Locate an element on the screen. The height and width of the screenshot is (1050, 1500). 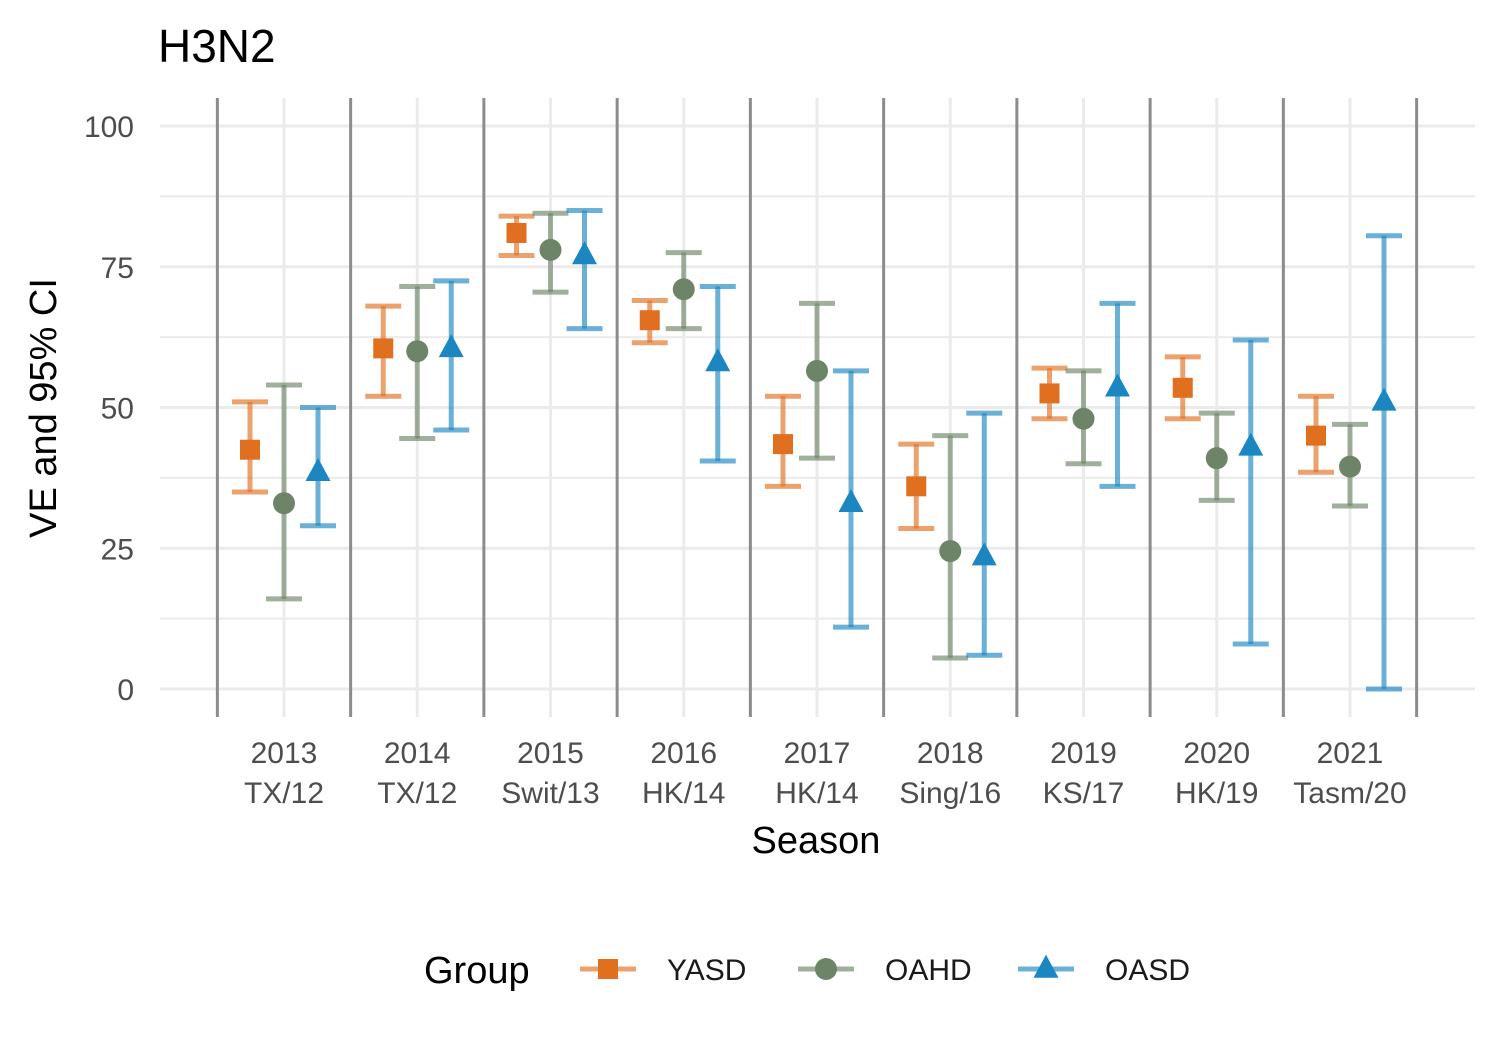
y-tick-label: 0 is located at coordinates (125, 690).